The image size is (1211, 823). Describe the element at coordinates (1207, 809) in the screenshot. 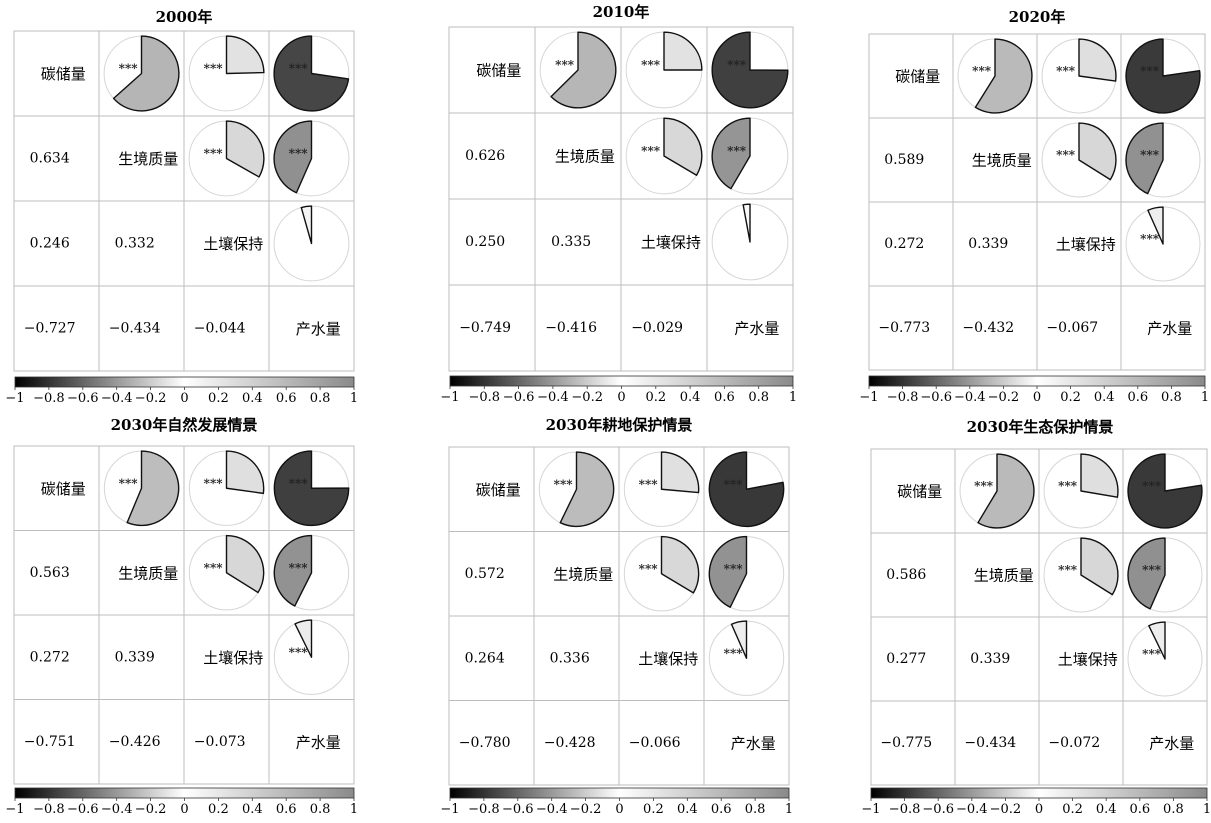

I see `colorbar-tick-label: 1` at that location.